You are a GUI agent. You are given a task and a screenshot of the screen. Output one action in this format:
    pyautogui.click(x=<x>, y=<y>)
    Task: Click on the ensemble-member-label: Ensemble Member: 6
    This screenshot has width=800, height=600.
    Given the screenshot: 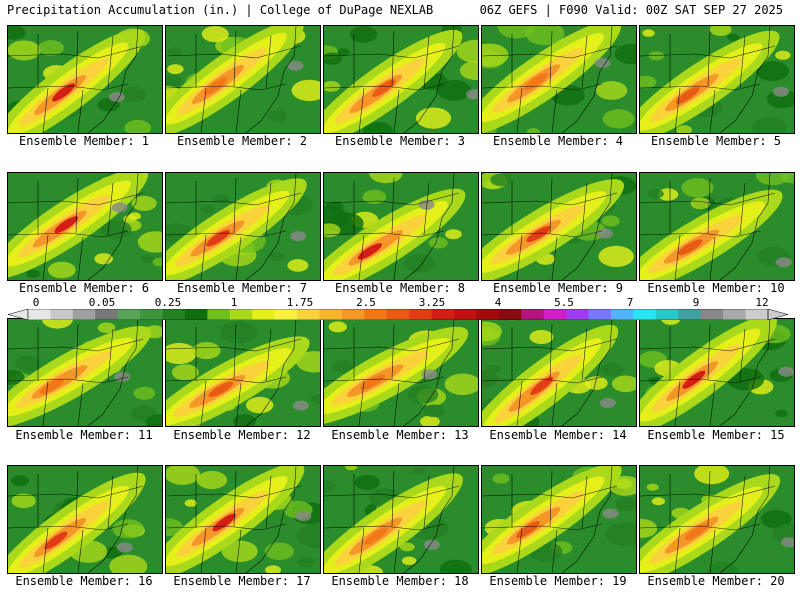 What is the action you would take?
    pyautogui.click(x=84, y=288)
    